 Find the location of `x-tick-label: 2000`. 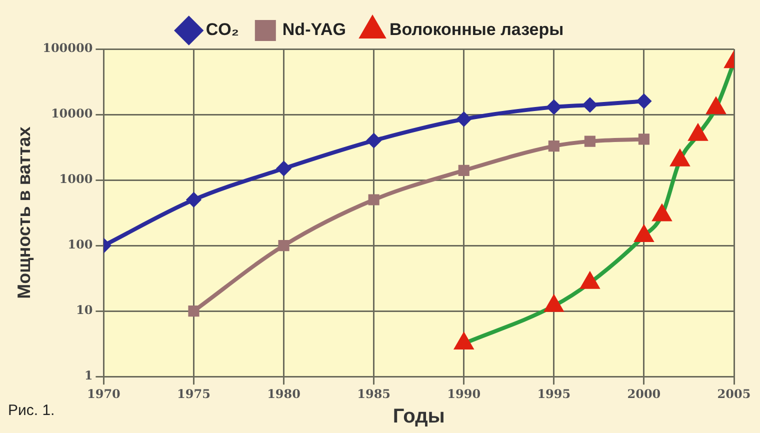

x-tick-label: 2000 is located at coordinates (644, 393).